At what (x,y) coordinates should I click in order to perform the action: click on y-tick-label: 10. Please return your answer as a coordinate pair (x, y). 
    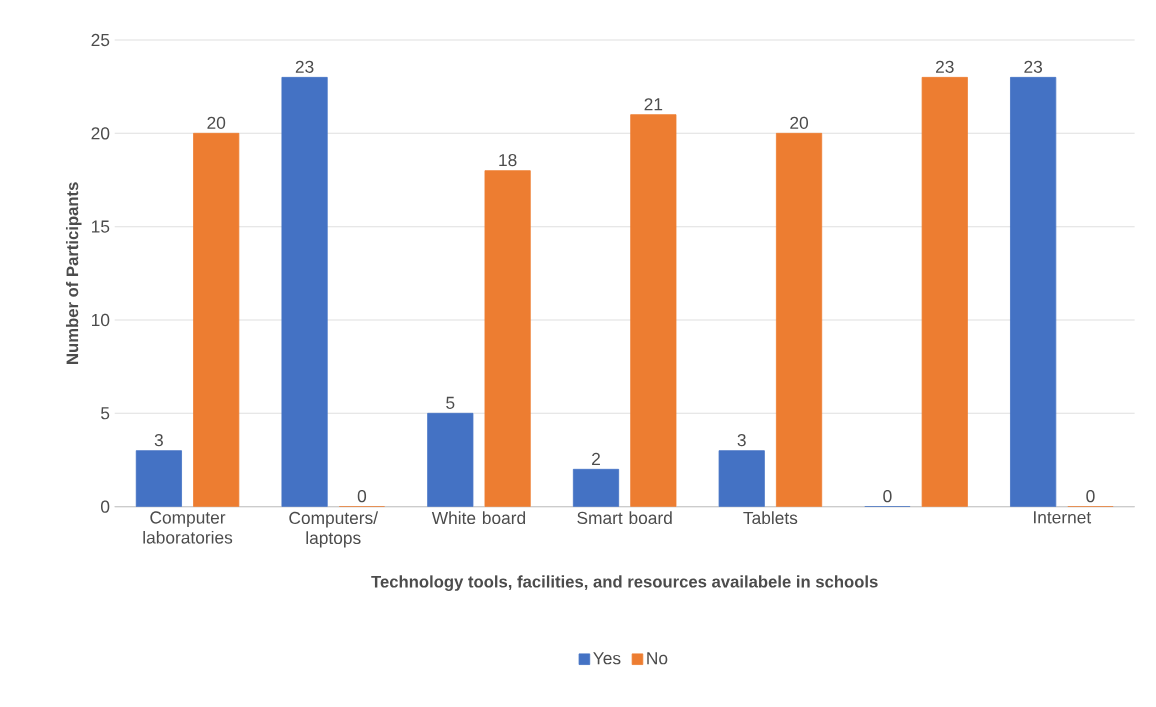
    Looking at the image, I should click on (101, 320).